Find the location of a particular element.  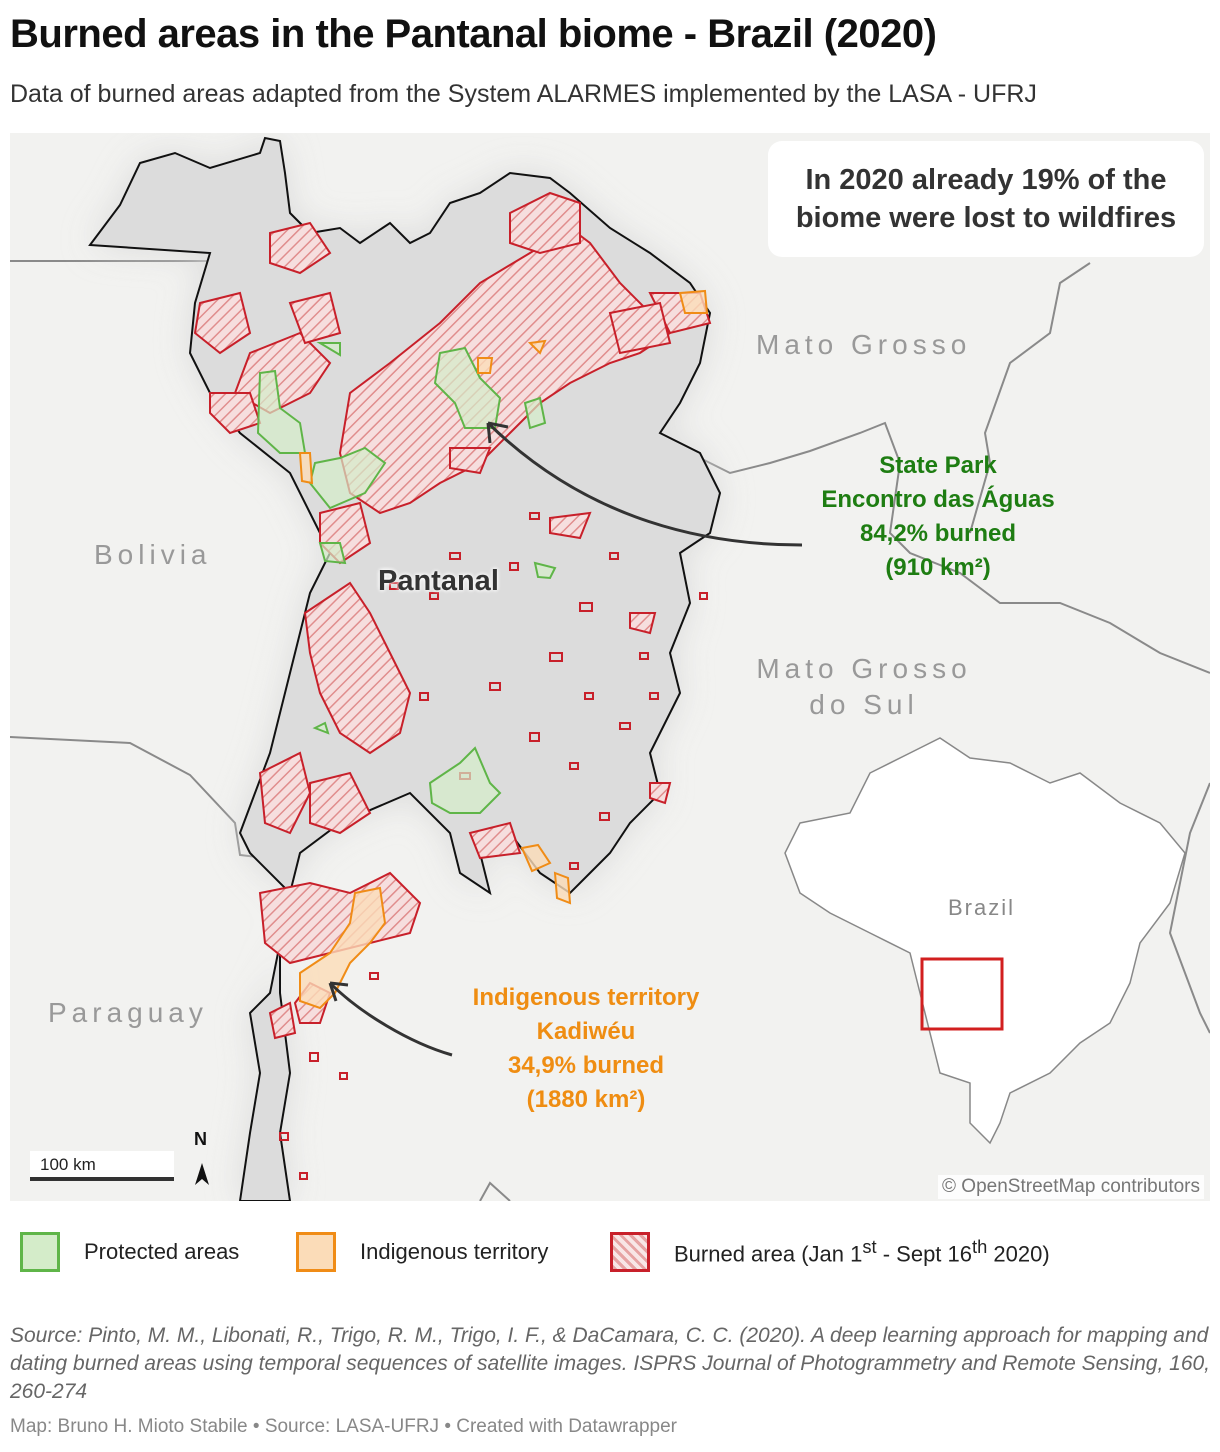

kadiweu-territory is located at coordinates (343, 948).